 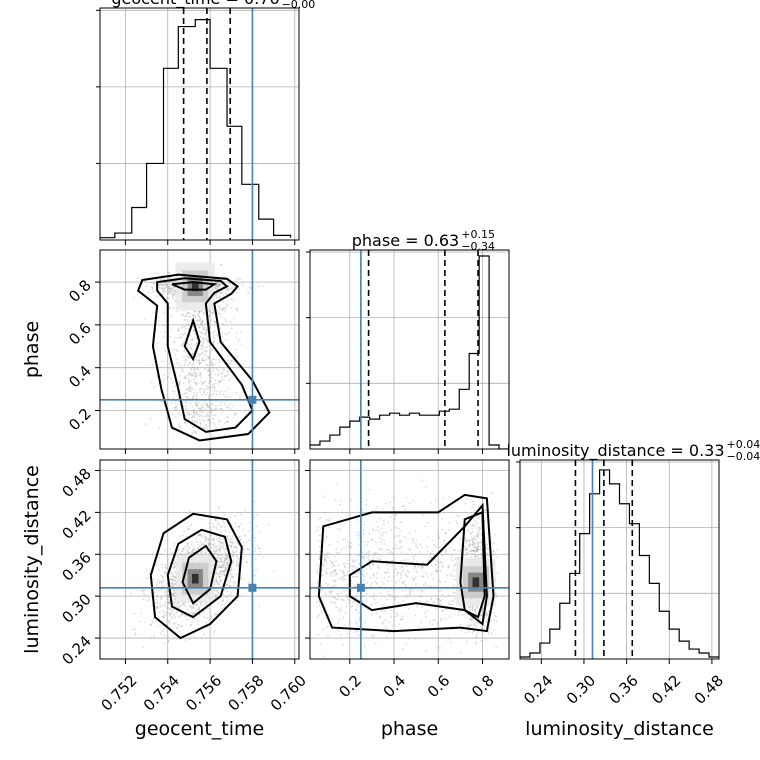 I want to click on density-luminosity_distance-vs-geocent_time, so click(x=199, y=559).